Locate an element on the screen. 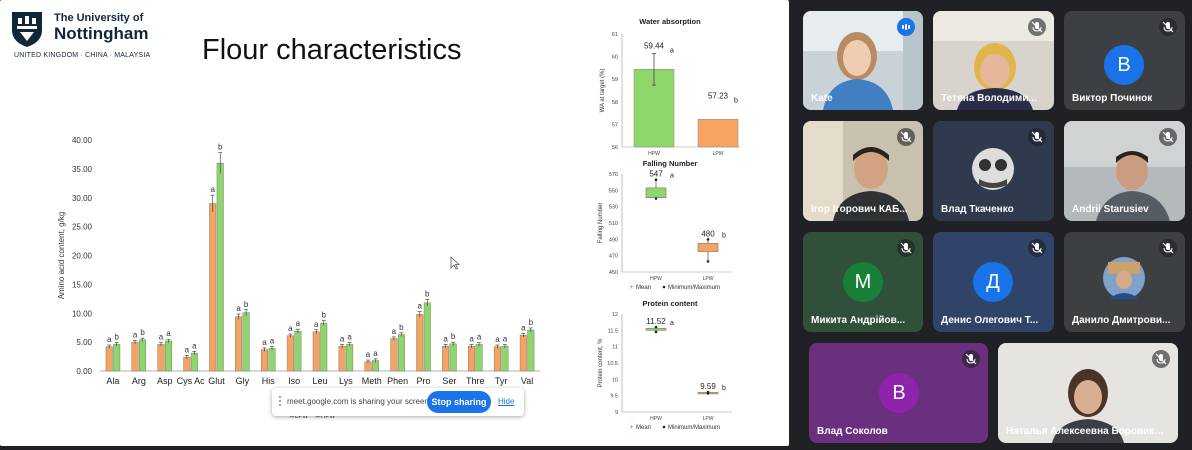 The height and width of the screenshot is (450, 1192). y-axis-label: Protein content, % is located at coordinates (601, 363).